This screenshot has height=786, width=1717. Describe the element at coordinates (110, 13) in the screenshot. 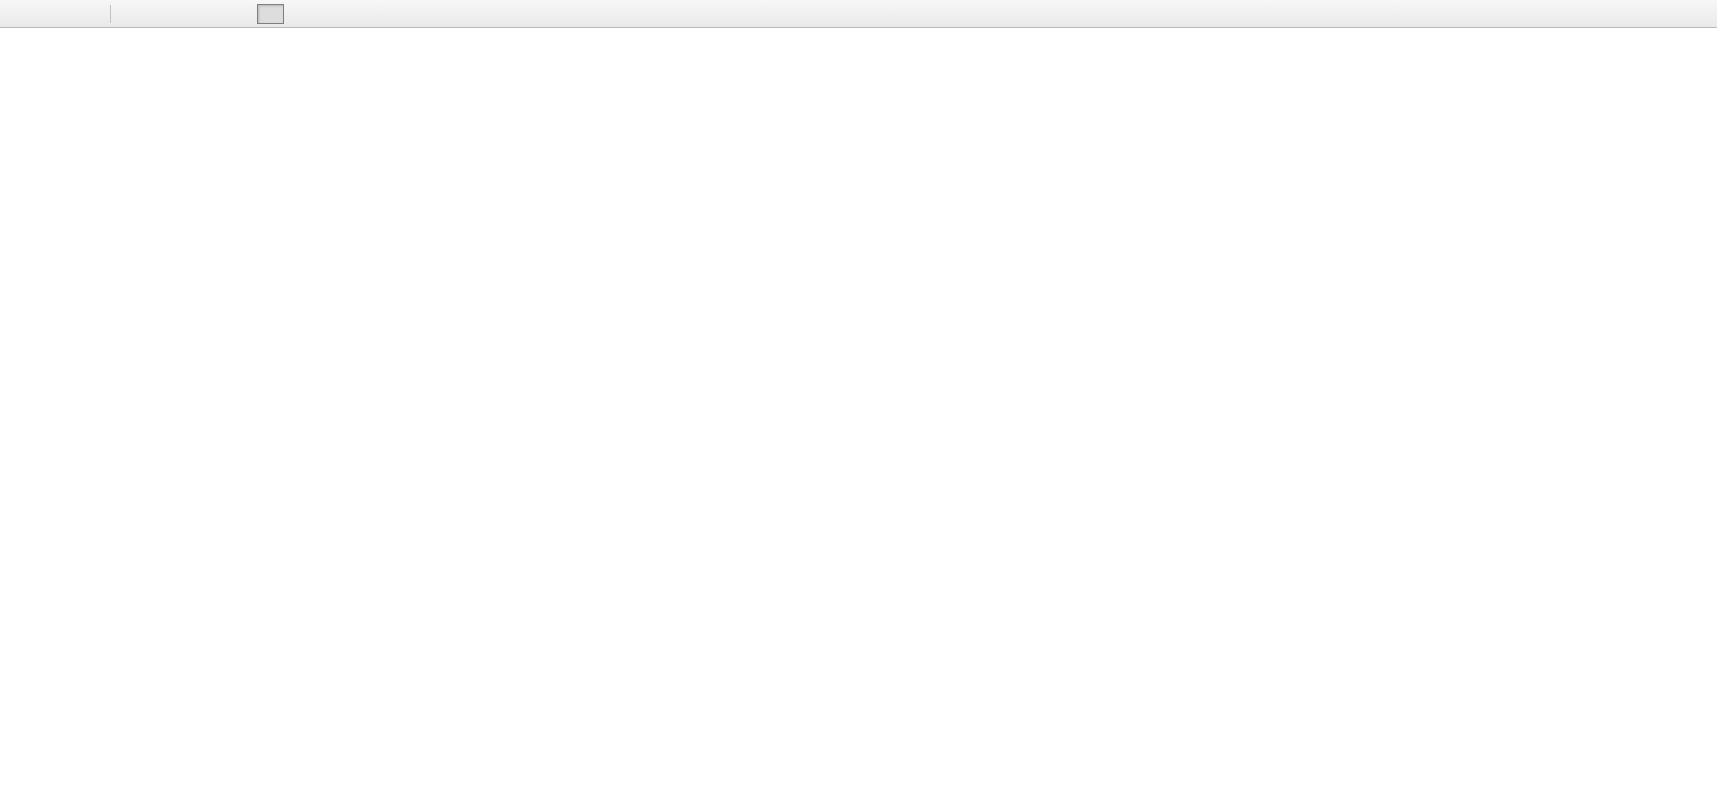

I see `toolbar-separator` at that location.